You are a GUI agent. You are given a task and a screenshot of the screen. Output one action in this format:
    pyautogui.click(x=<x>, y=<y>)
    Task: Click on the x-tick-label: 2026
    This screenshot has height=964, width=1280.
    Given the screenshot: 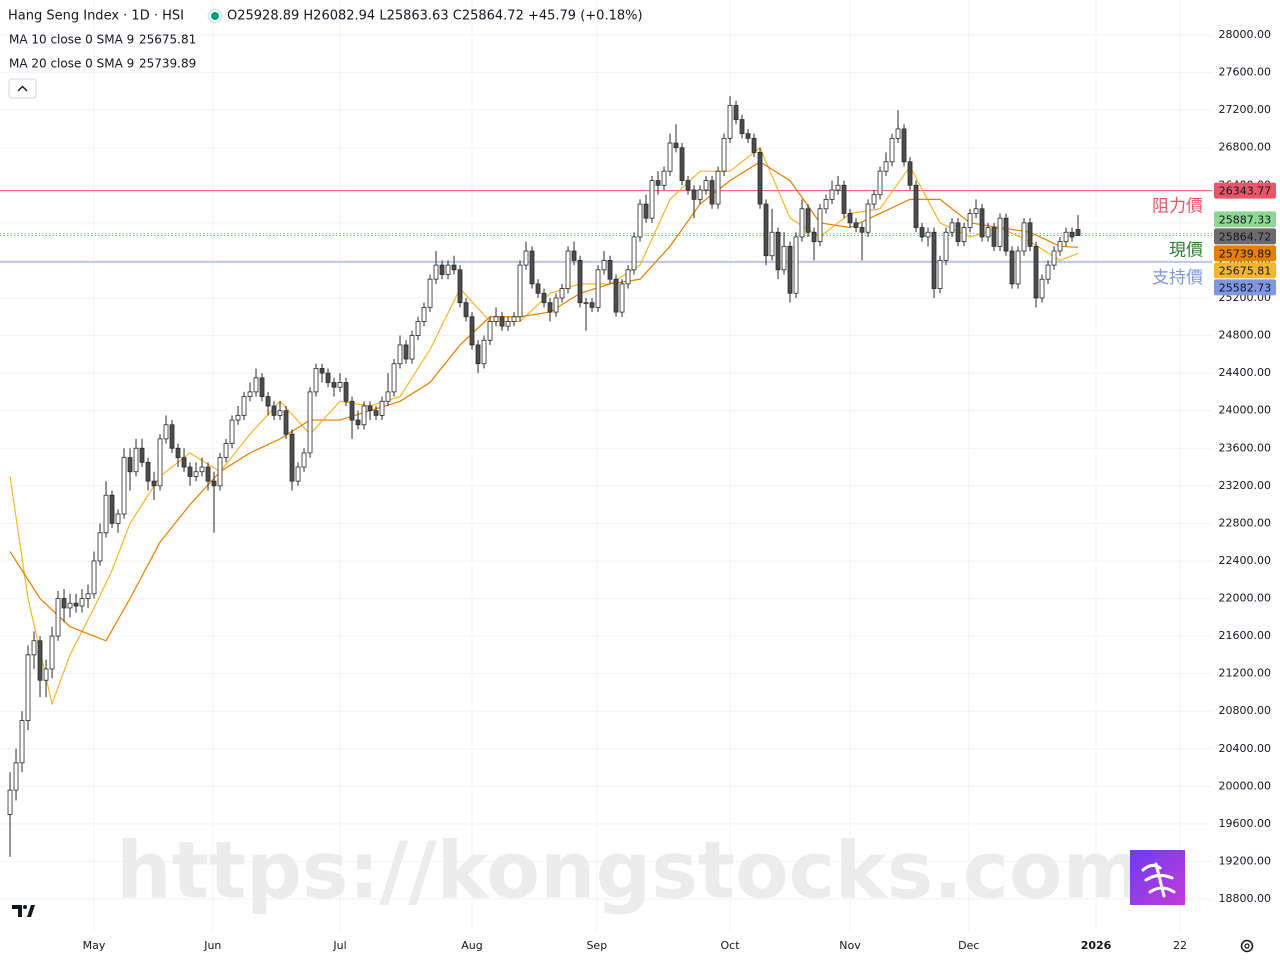 What is the action you would take?
    pyautogui.click(x=1096, y=945)
    